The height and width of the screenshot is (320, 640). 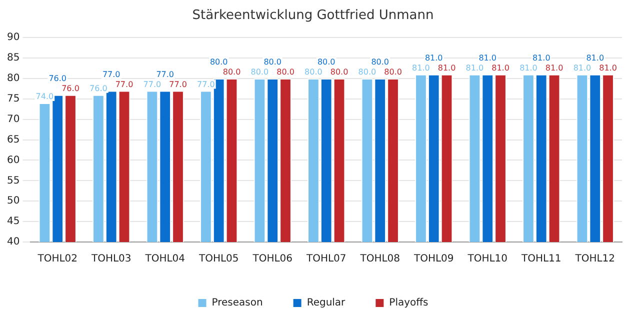 I want to click on x-tick-label: TOHL02, so click(x=57, y=259).